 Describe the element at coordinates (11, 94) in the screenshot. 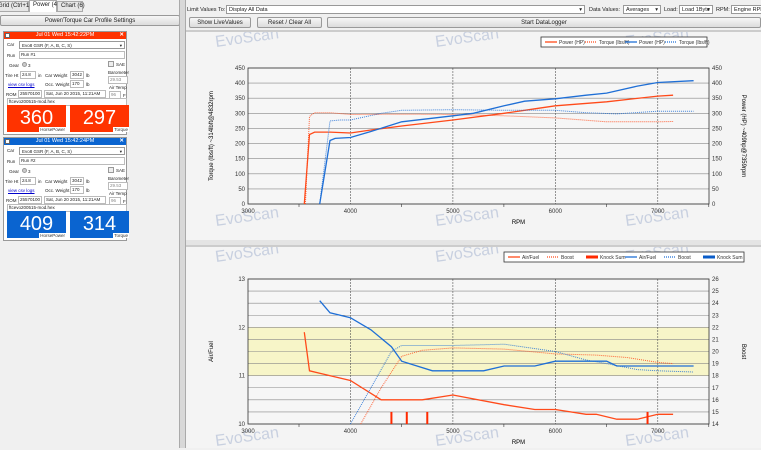

I see `rom-label: ROM` at that location.